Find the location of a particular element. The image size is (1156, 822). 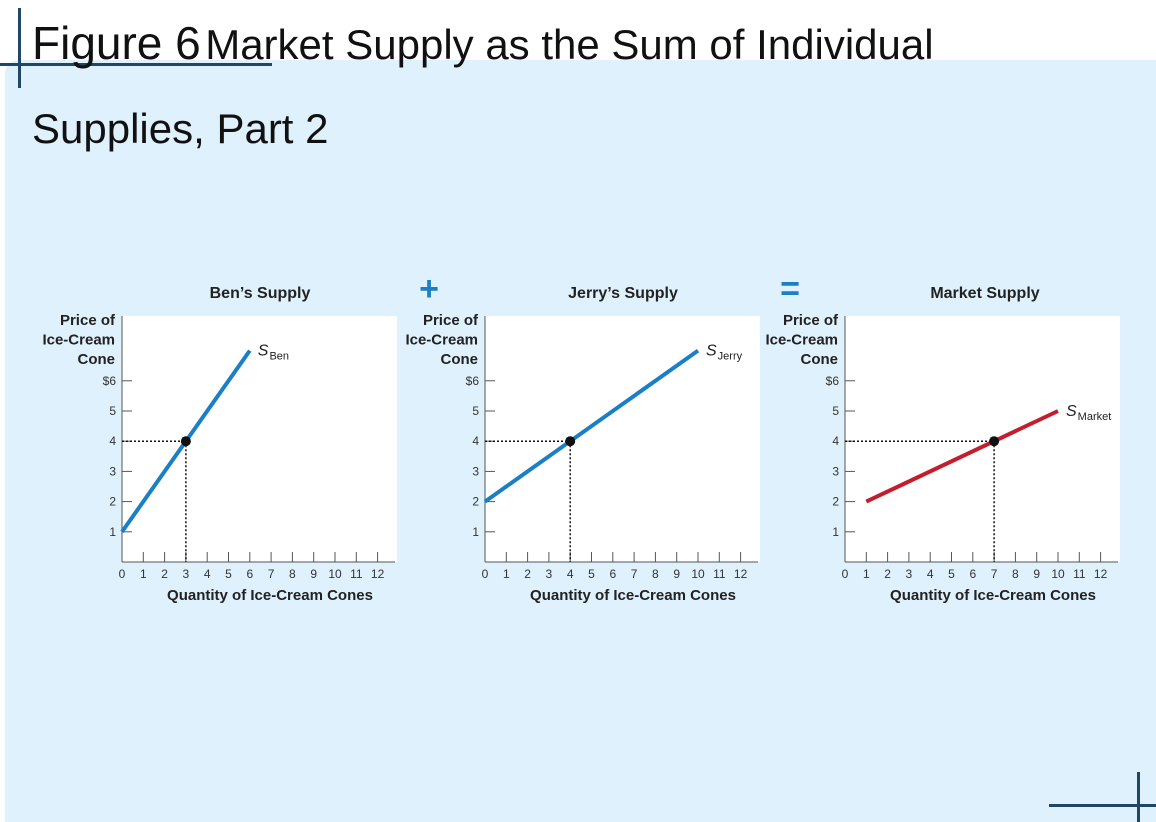

corner-frame-horizontal is located at coordinates (1102, 805).